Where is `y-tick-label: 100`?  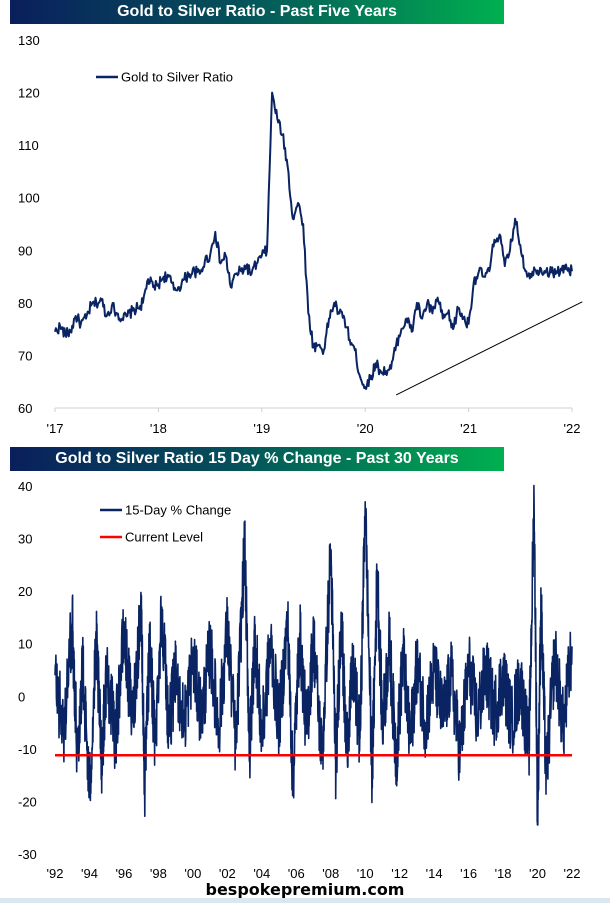
y-tick-label: 100 is located at coordinates (29, 198).